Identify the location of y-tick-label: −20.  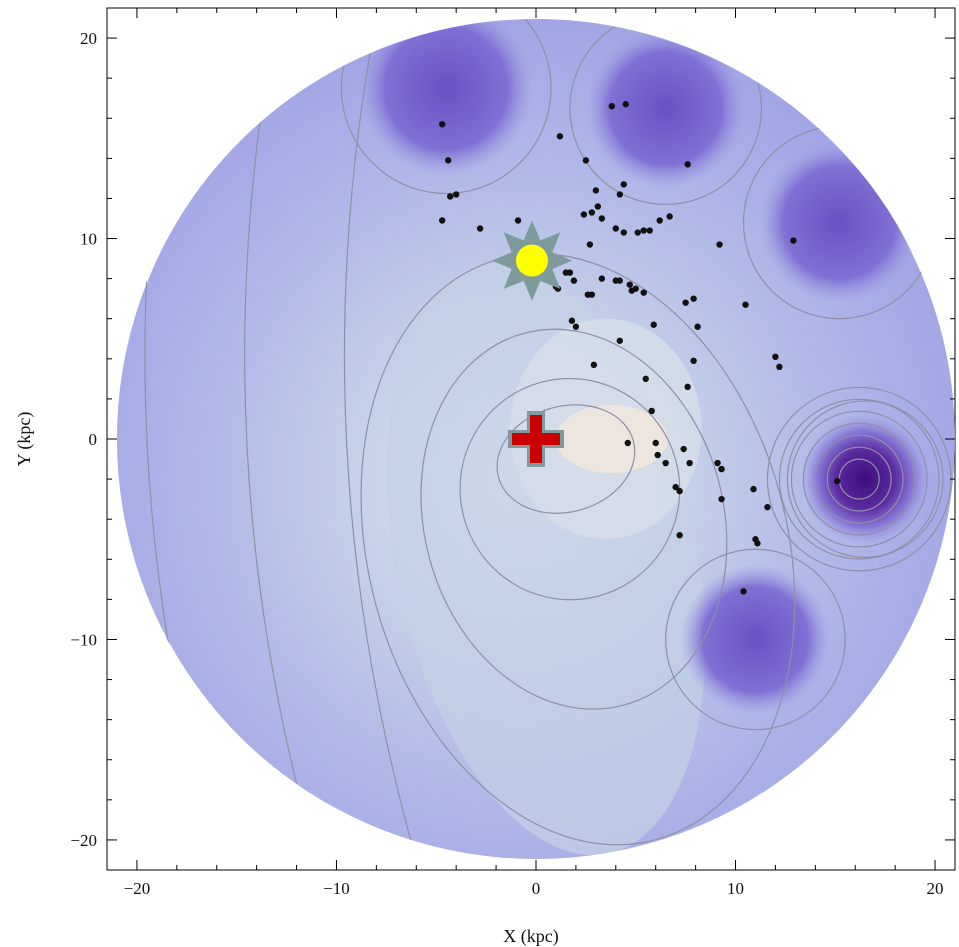
(83, 840).